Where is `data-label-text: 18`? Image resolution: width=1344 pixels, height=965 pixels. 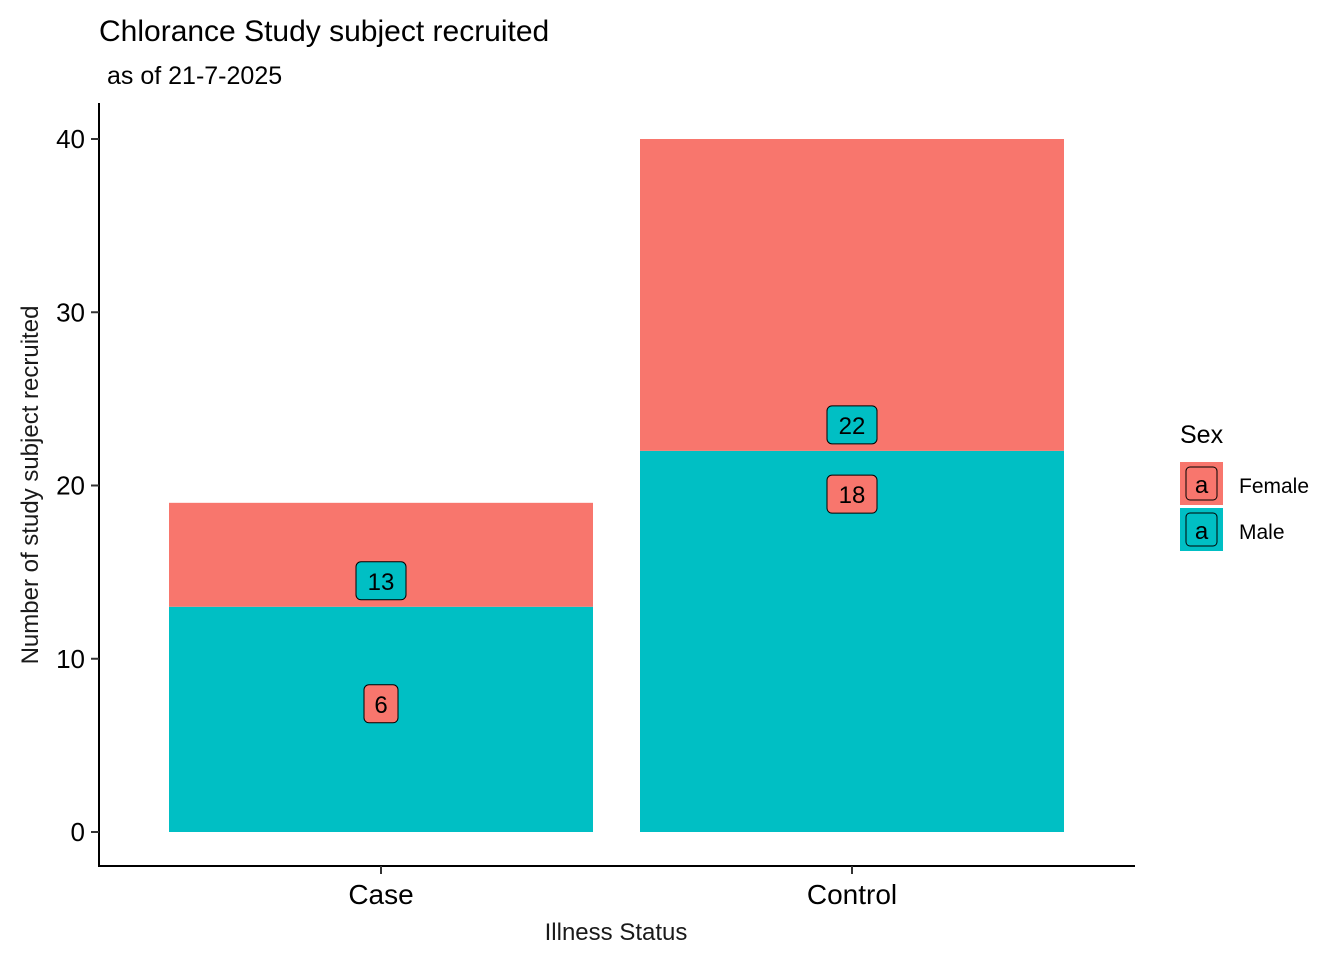
data-label-text: 18 is located at coordinates (852, 495).